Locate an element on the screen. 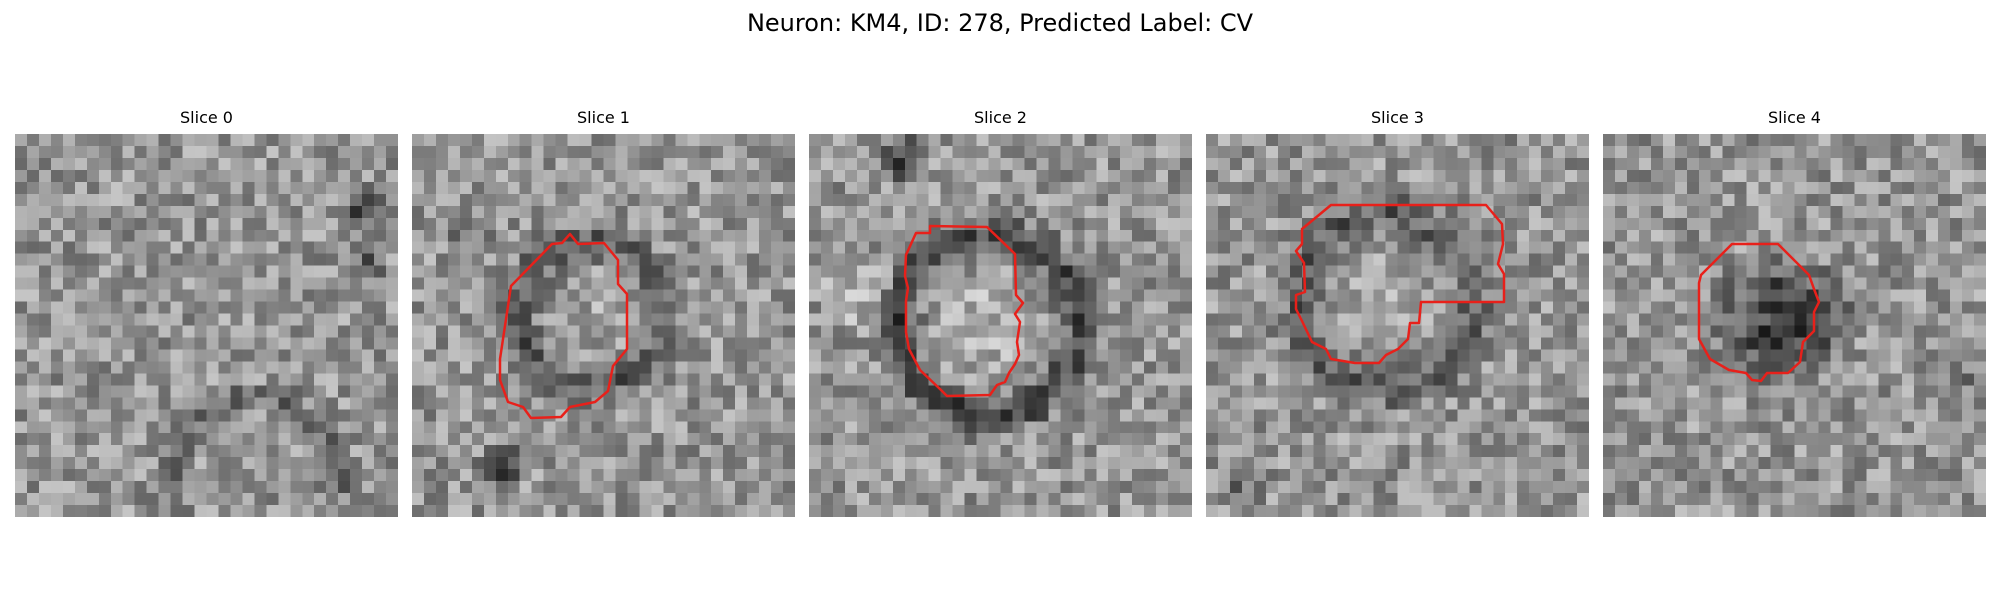 The image size is (2000, 600). slice-panel-2: Slice 2 is located at coordinates (1000, 313).